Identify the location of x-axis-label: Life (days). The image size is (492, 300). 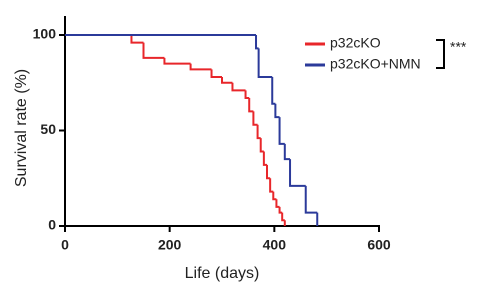
(222, 273).